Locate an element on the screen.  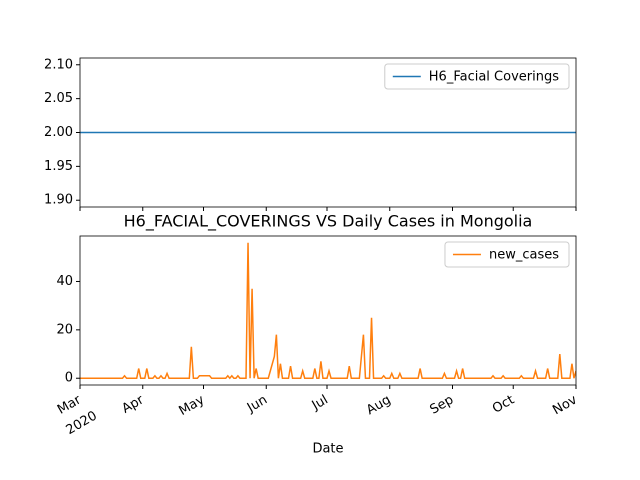
y-tick-label: 40 is located at coordinates (64, 281).